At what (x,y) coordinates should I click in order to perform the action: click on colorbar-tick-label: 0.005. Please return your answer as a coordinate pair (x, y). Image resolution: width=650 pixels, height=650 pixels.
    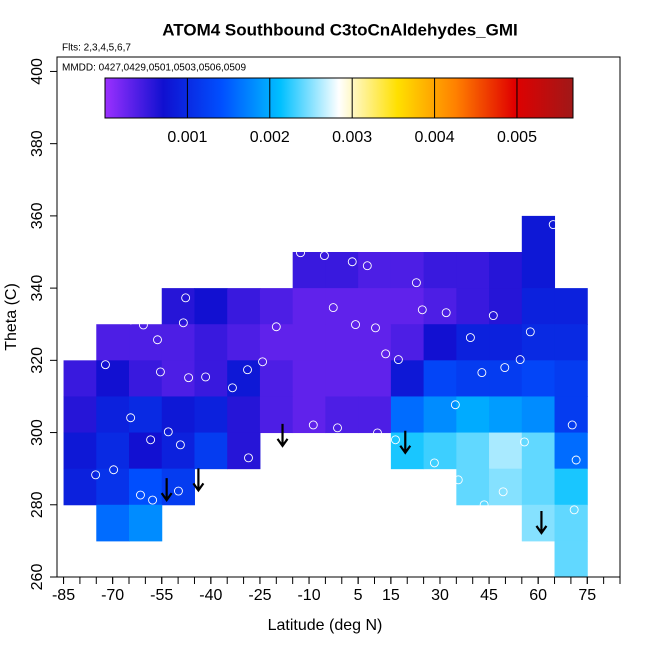
    Looking at the image, I should click on (517, 137).